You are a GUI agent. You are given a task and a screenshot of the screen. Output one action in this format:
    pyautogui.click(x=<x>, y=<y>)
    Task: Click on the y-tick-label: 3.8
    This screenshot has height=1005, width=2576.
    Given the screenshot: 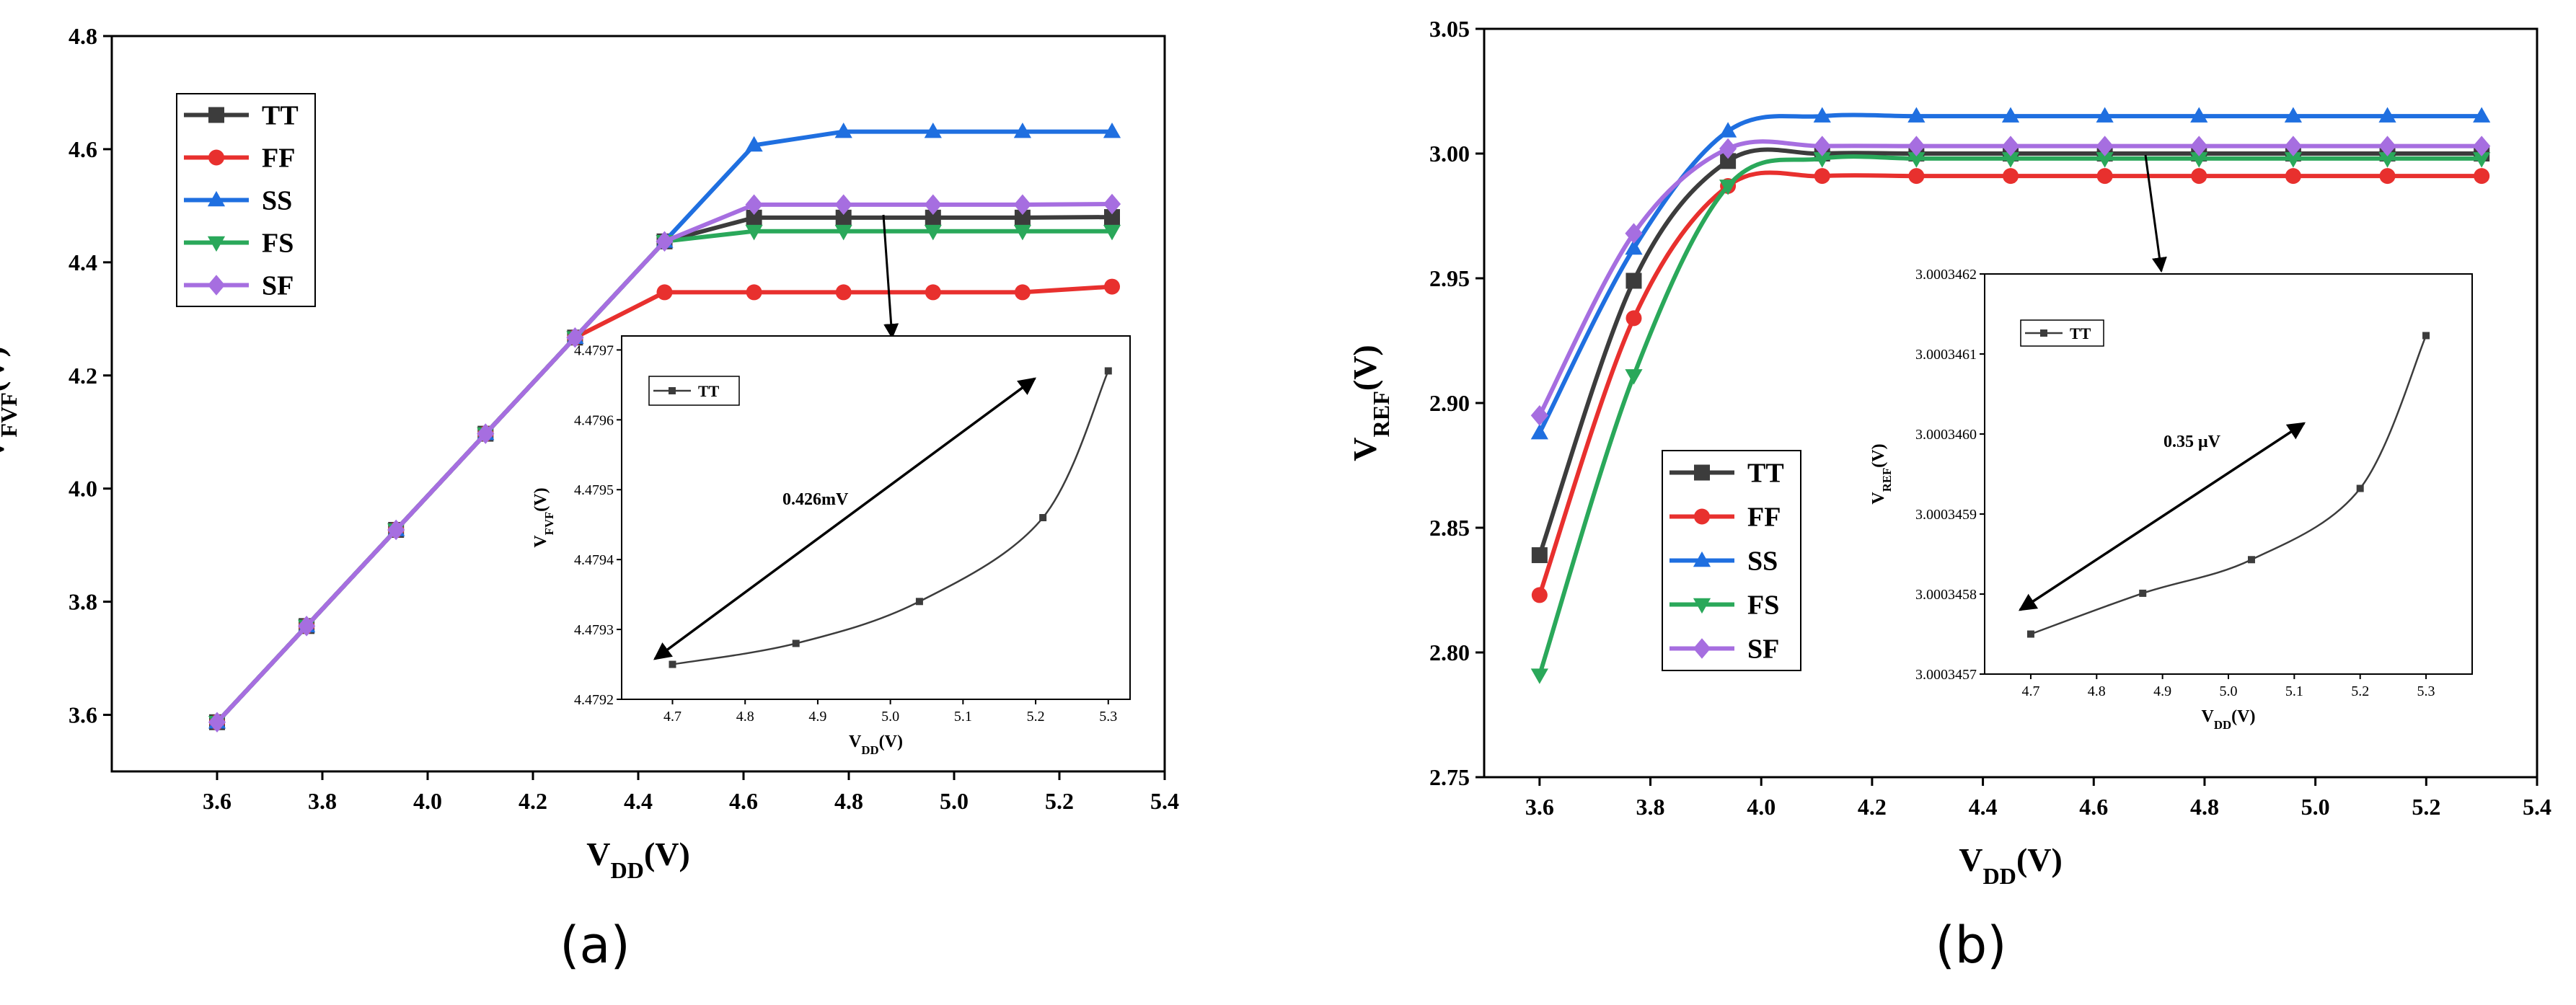 What is the action you would take?
    pyautogui.click(x=83, y=602)
    